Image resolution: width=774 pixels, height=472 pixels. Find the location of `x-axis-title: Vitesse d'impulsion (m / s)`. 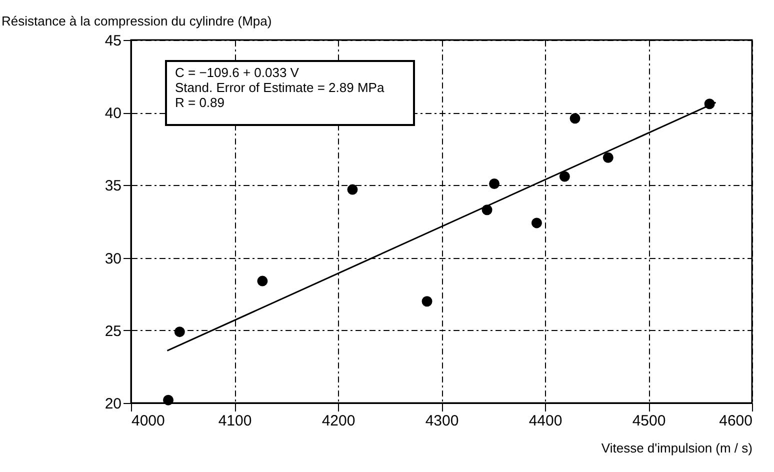

x-axis-title: Vitesse d'impulsion (m / s) is located at coordinates (676, 448).